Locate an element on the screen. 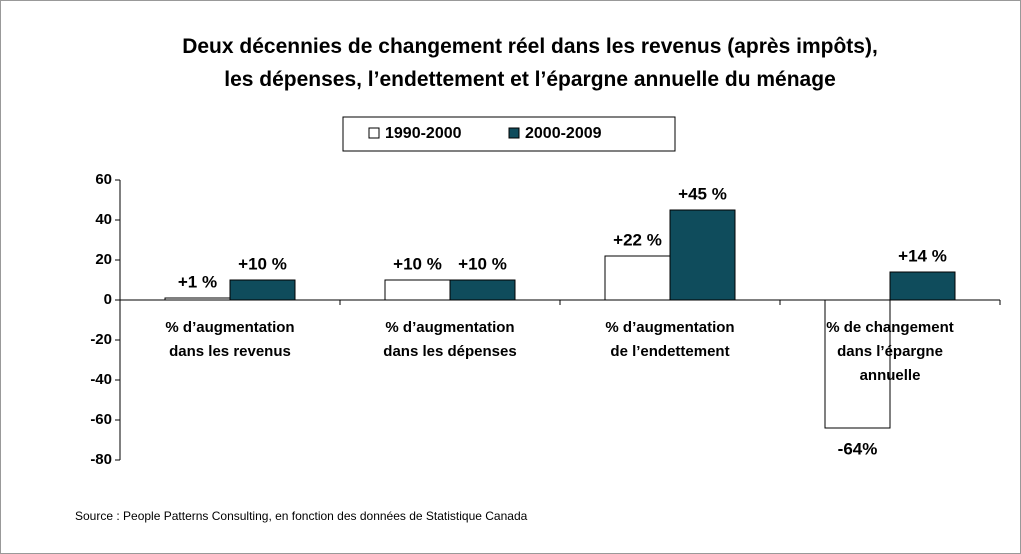 This screenshot has height=554, width=1021. x-tick-label: % d’augmentation dans les dépenses is located at coordinates (449, 339).